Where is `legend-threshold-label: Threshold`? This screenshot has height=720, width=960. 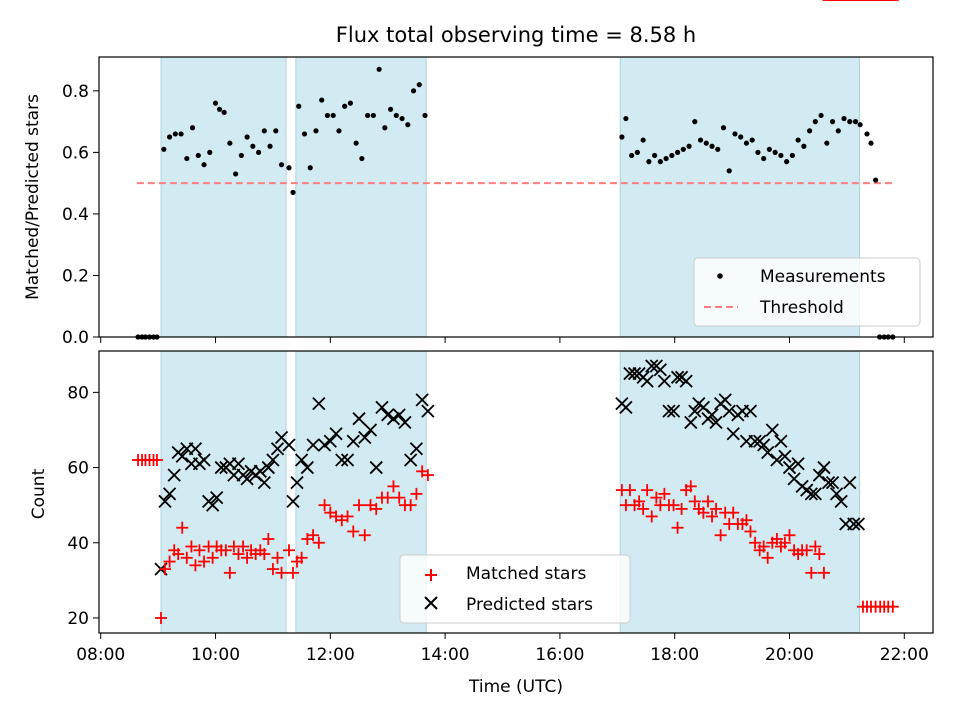
legend-threshold-label: Threshold is located at coordinates (801, 308).